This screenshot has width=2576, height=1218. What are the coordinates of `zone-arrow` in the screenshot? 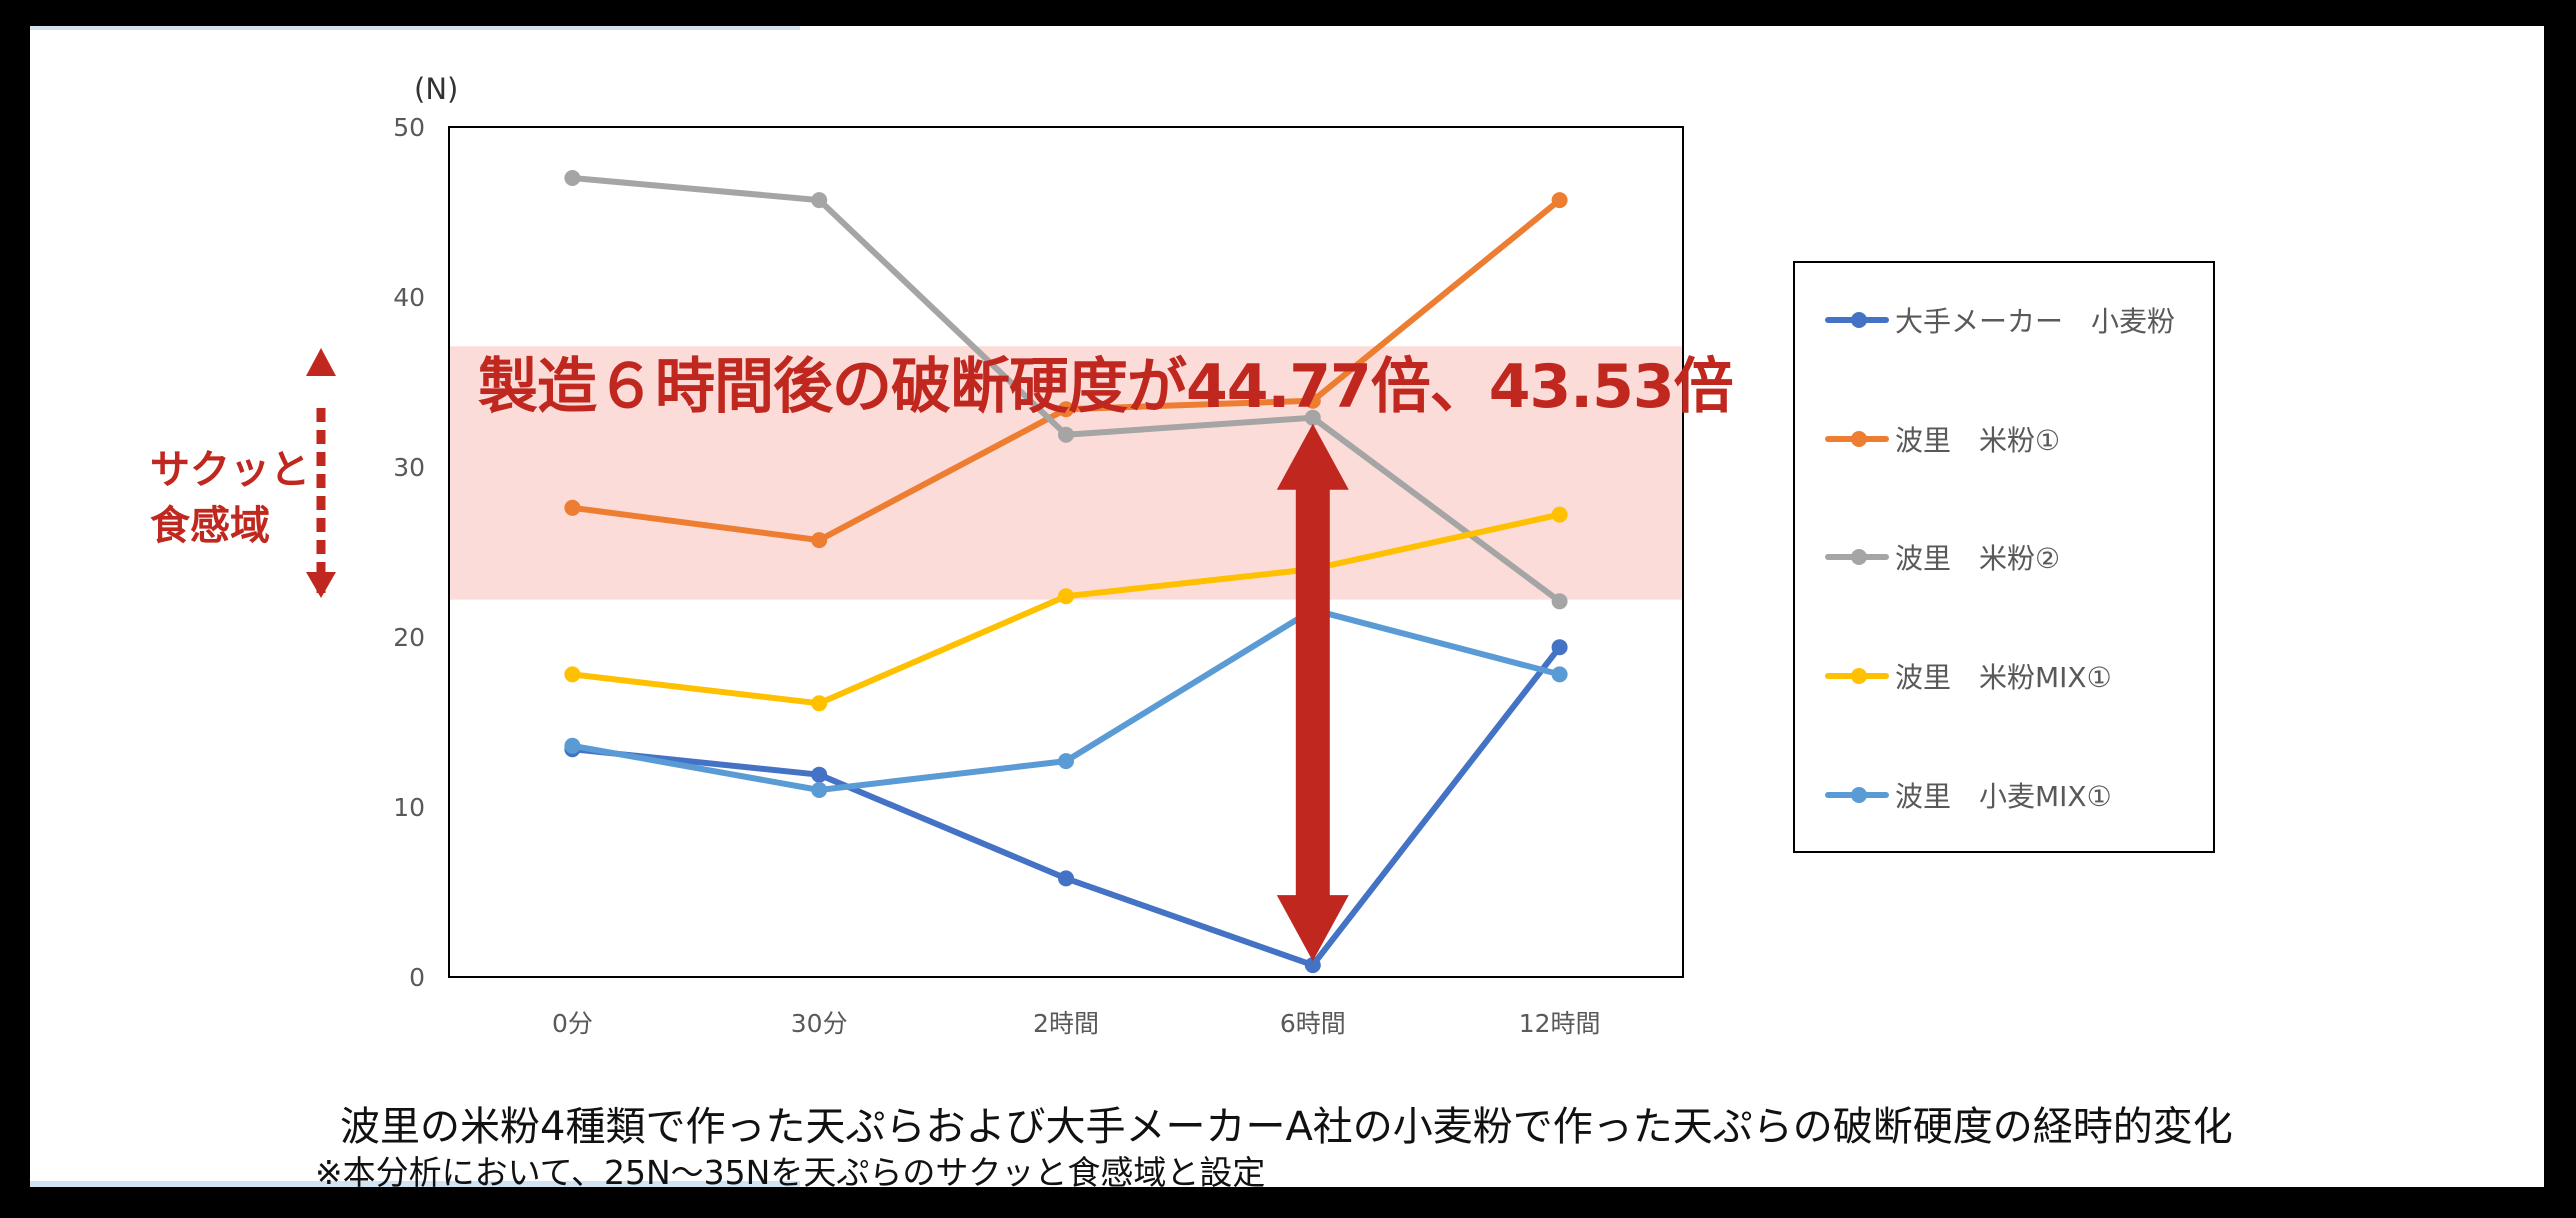 It's located at (321, 473).